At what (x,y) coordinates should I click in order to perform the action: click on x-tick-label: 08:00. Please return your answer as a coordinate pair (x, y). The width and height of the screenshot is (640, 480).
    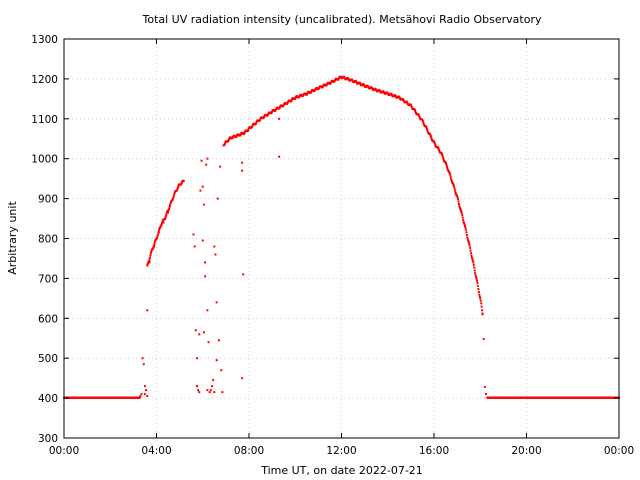
    Looking at the image, I should click on (249, 451).